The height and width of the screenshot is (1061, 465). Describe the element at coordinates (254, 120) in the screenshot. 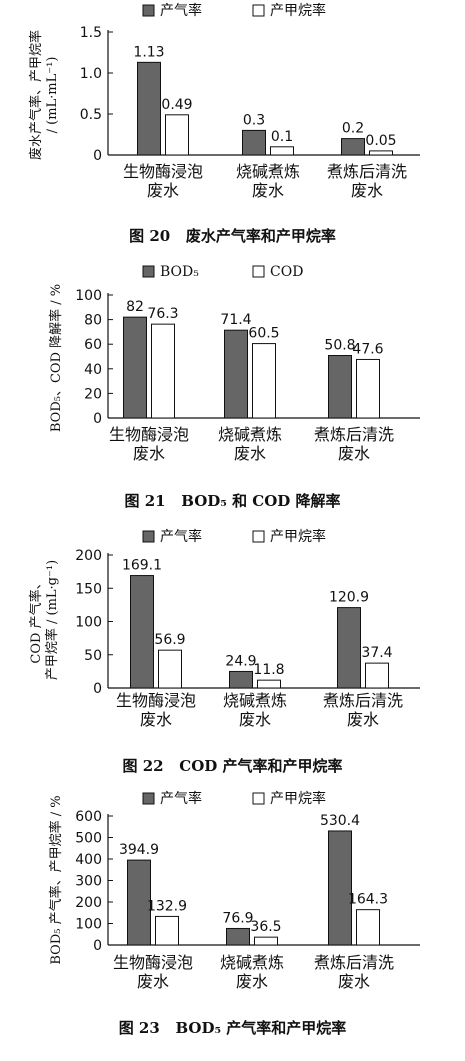

I see `data-label: 0.3` at that location.